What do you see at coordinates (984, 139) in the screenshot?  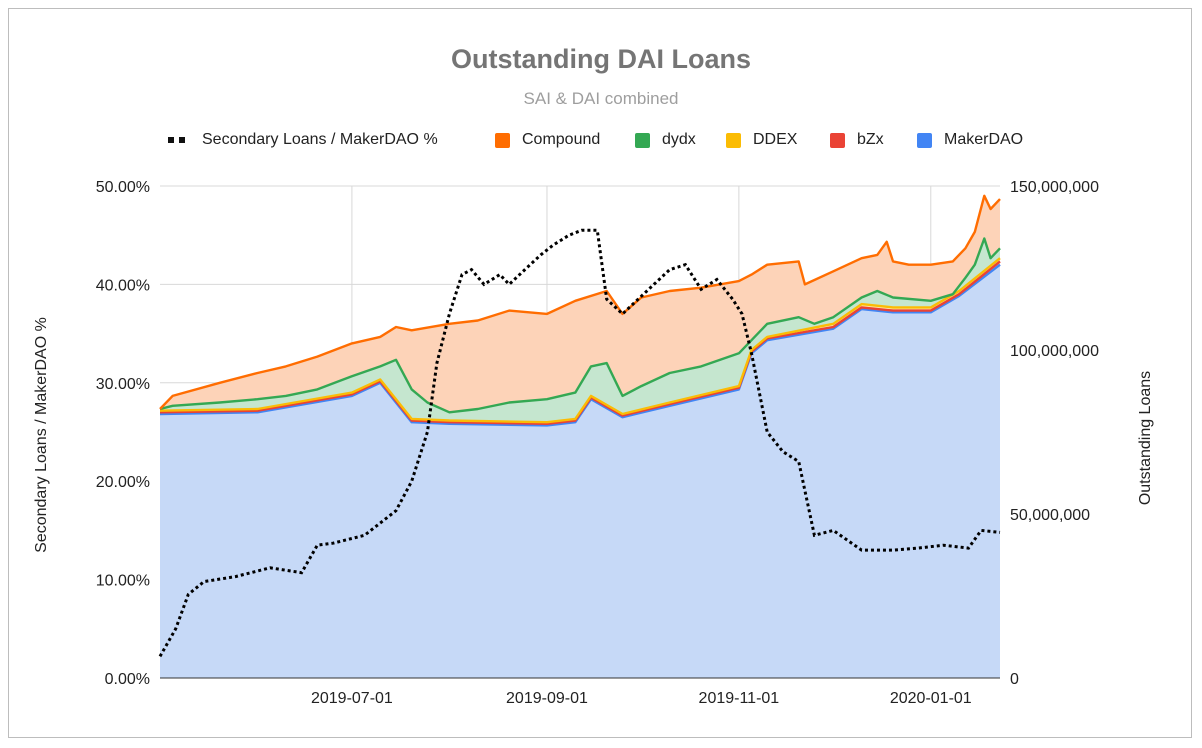 I see `legend-label-makerdao: MakerDAO` at bounding box center [984, 139].